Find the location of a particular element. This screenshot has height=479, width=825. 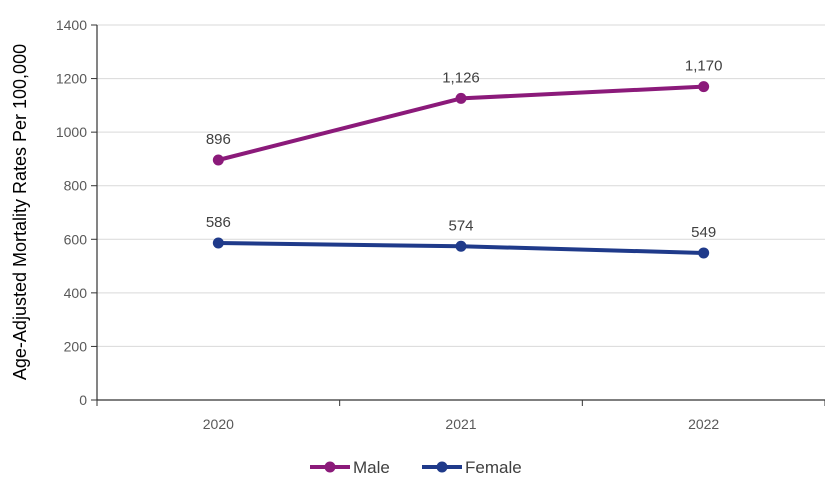

data-label-male: 1,170 is located at coordinates (704, 66).